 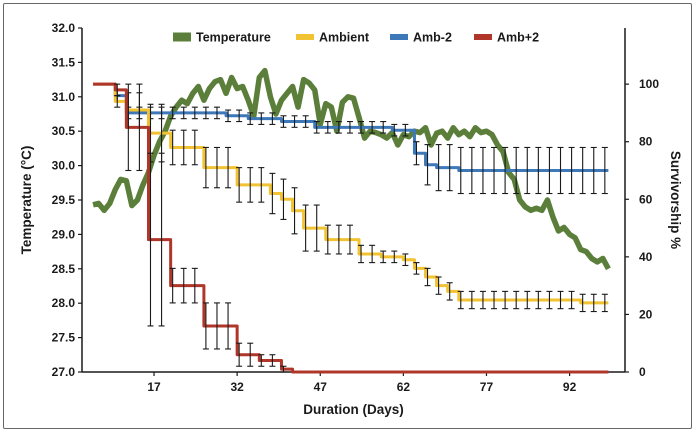 I want to click on legend-label-temperature: Temperature, so click(x=233, y=38).